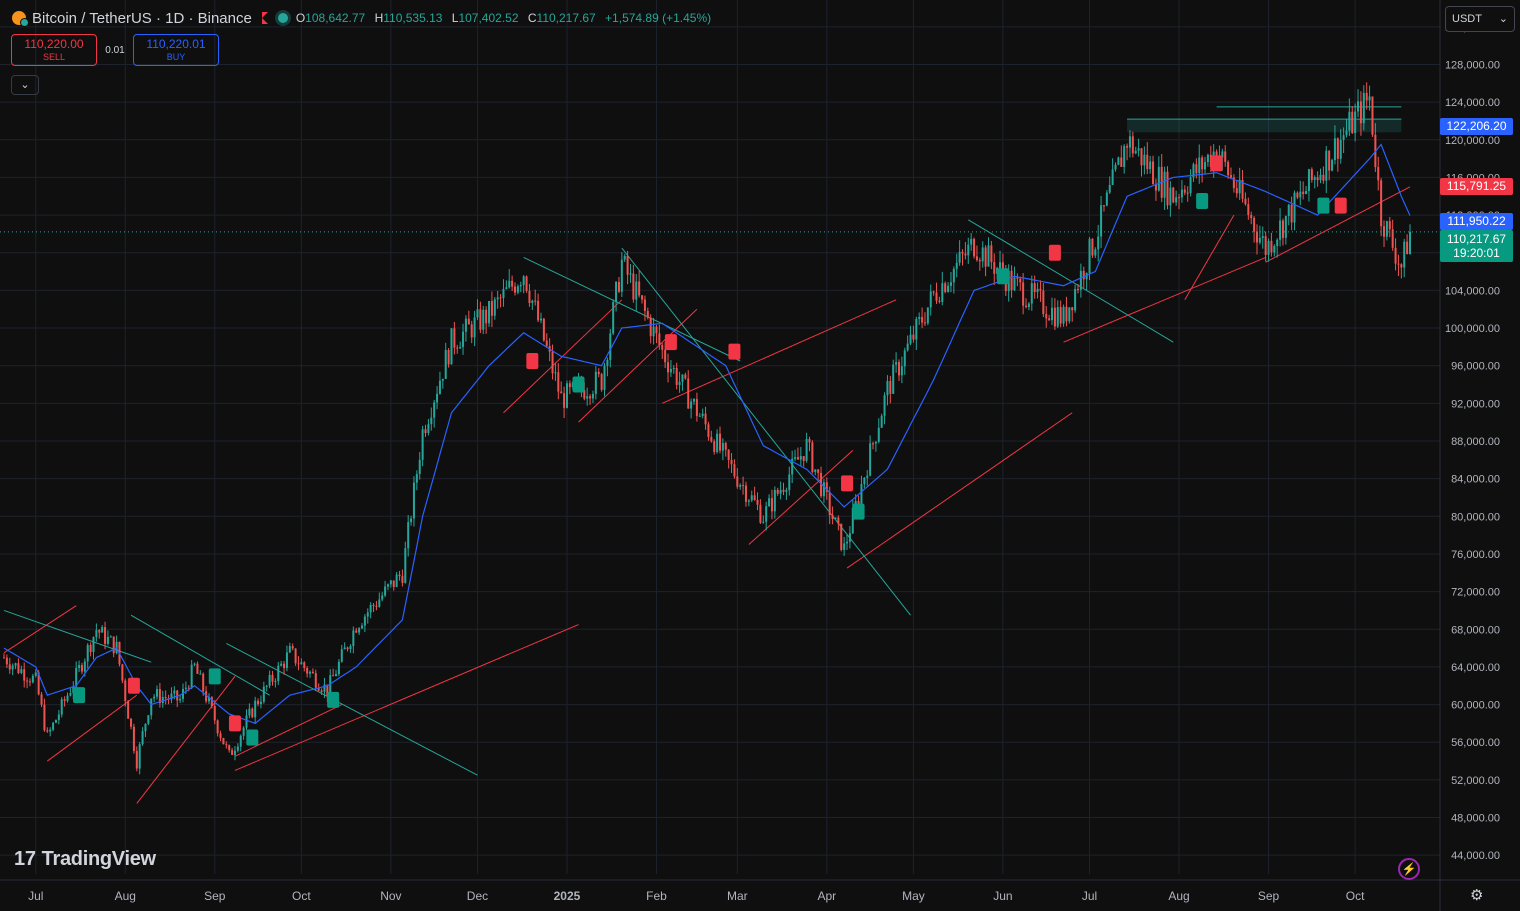 The width and height of the screenshot is (1520, 911). What do you see at coordinates (77, 636) in the screenshot?
I see `trendline-teal` at bounding box center [77, 636].